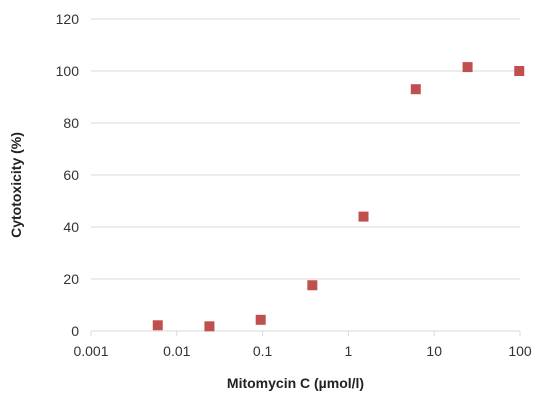 The image size is (537, 394). I want to click on x-tick-label: 1, so click(349, 351).